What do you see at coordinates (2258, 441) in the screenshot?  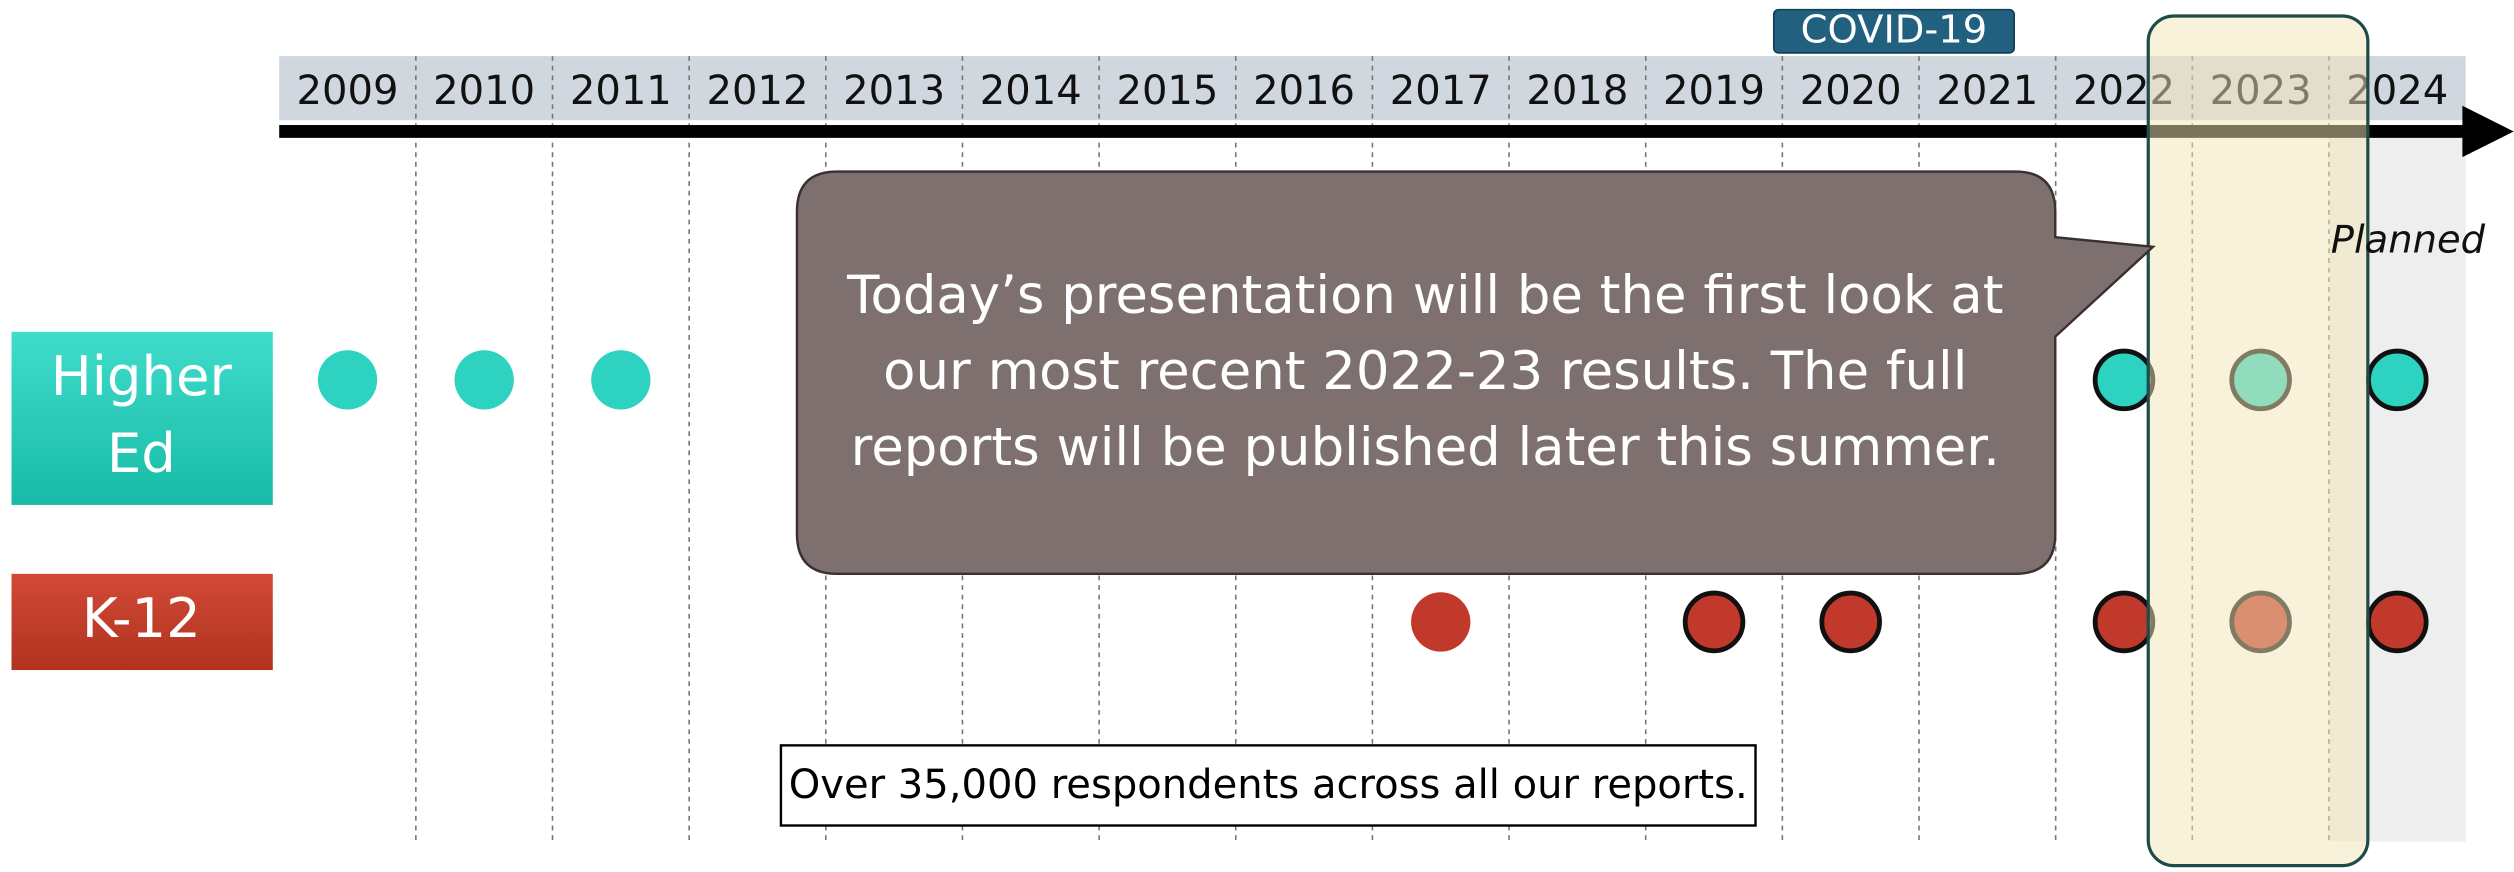 I see `highlight-2023` at bounding box center [2258, 441].